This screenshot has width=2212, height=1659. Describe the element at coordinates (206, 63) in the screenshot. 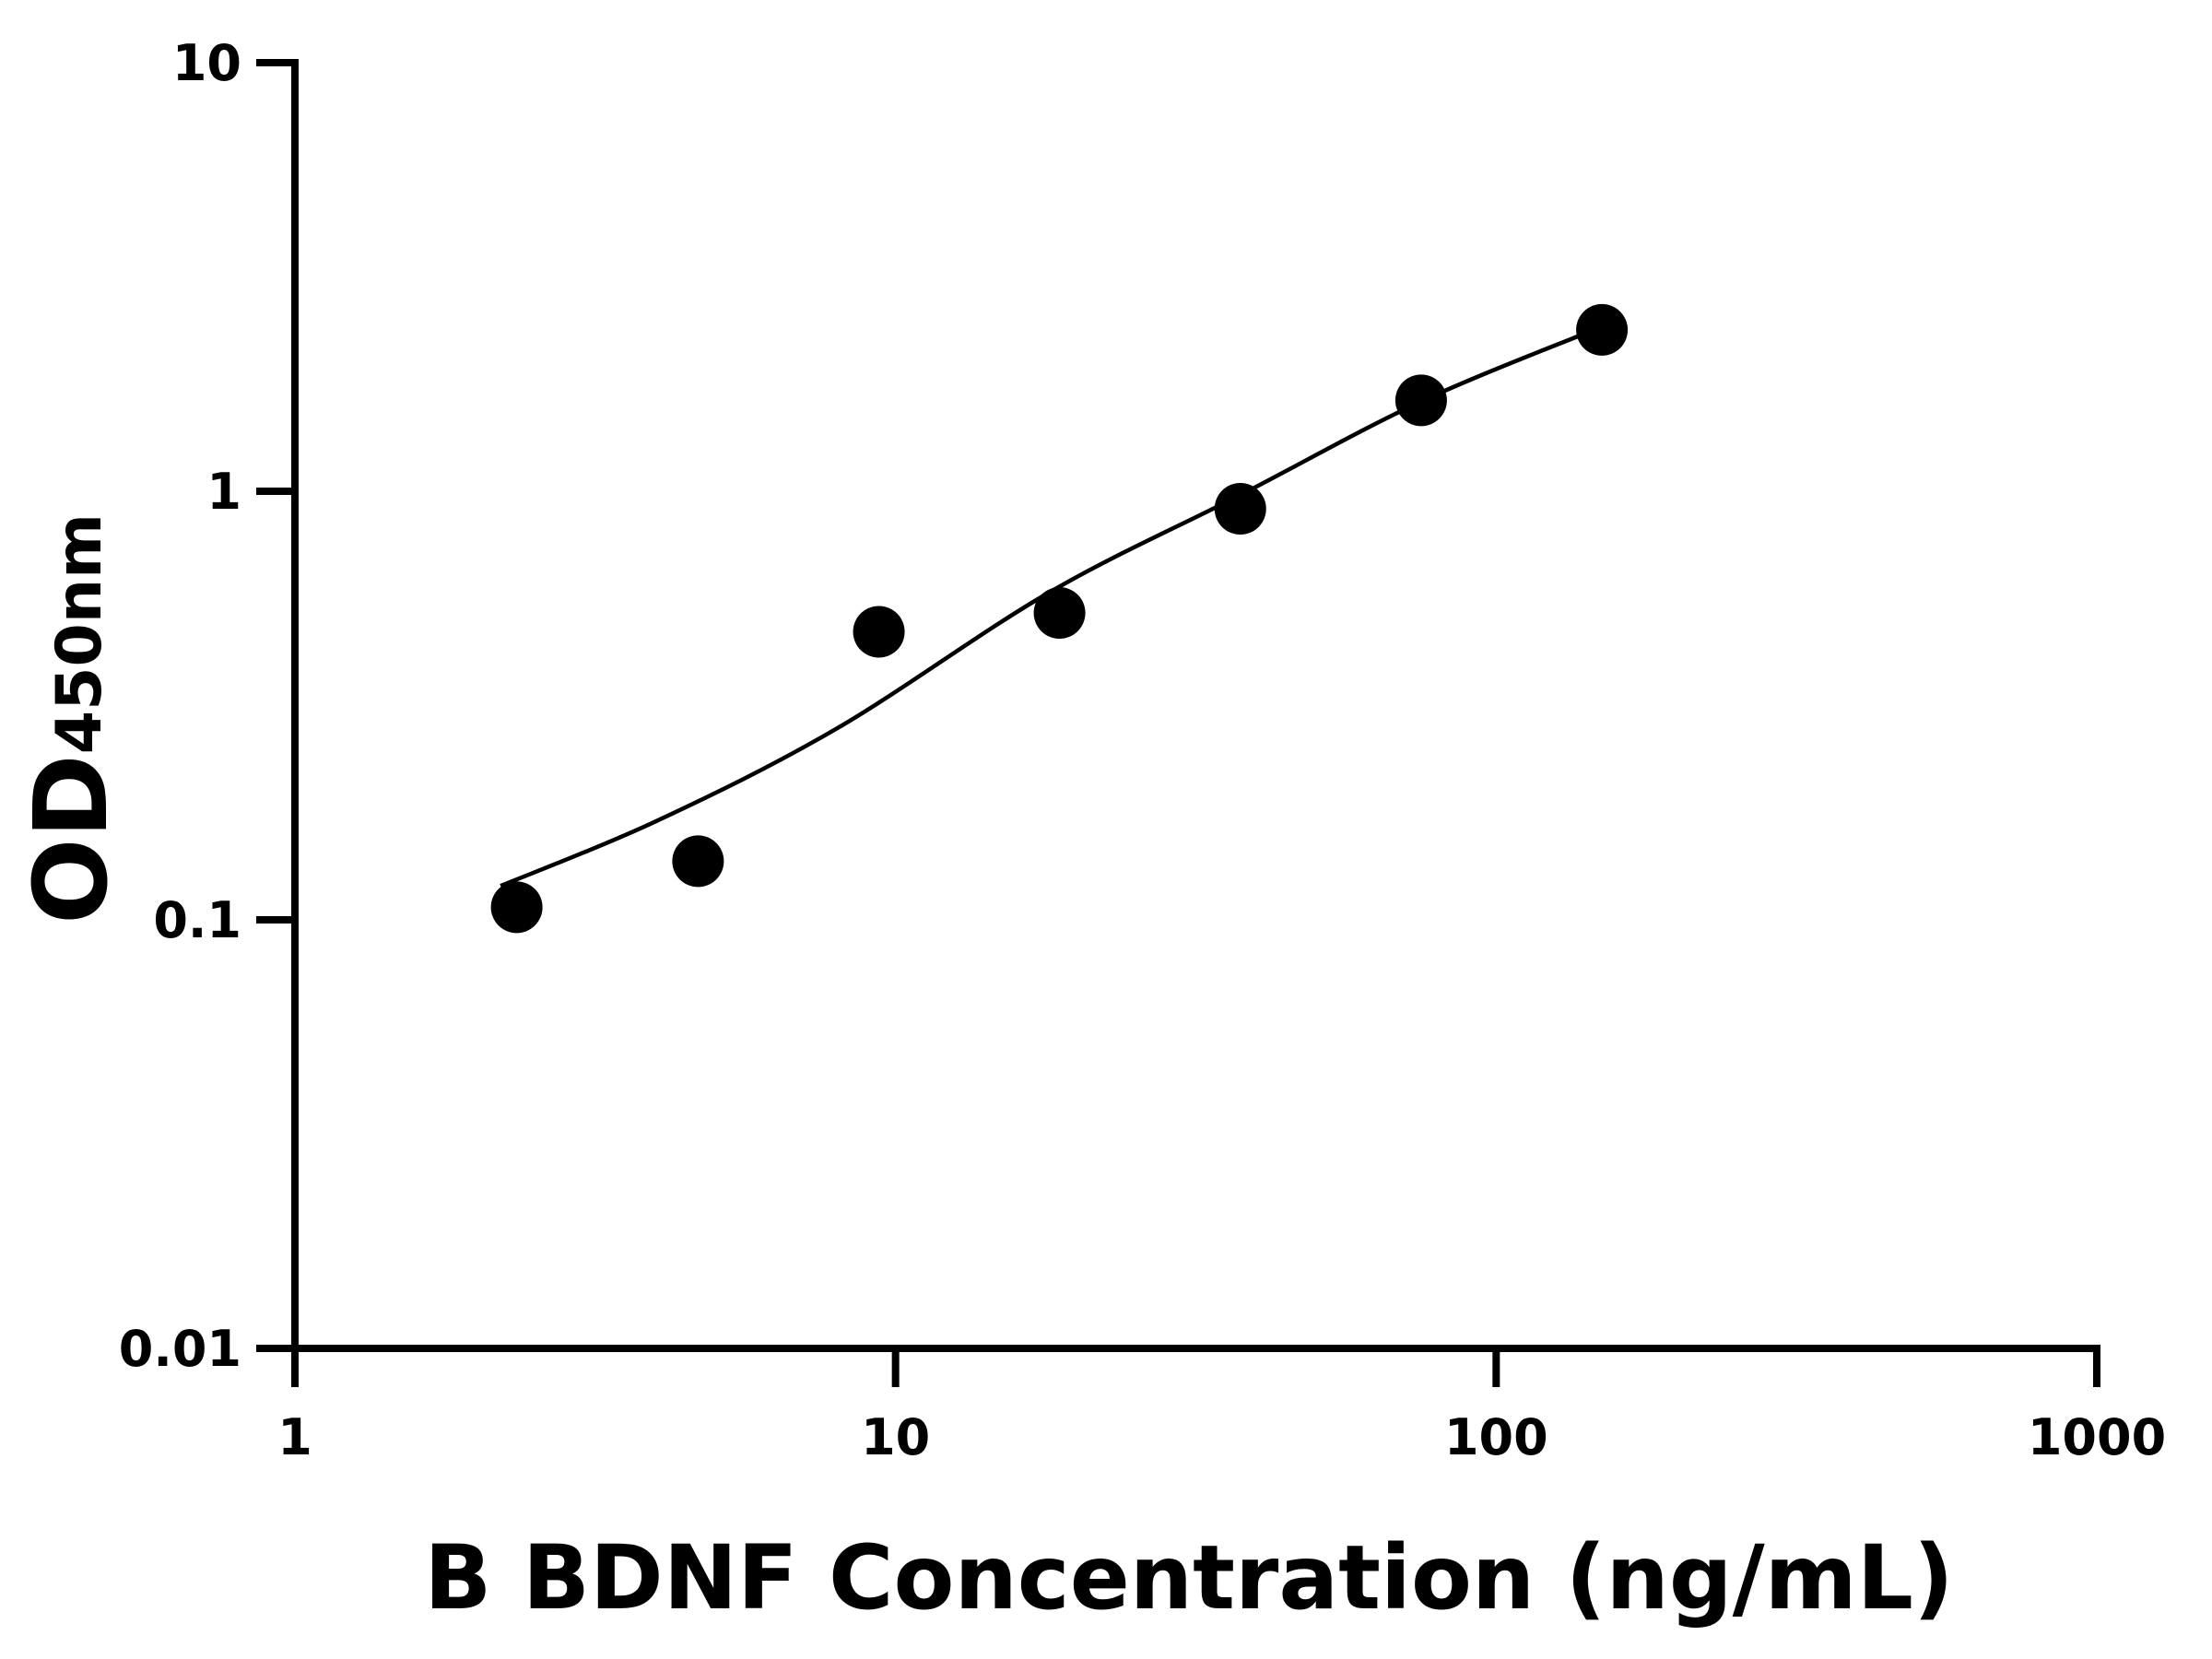

I see `y-tick-label: 10` at that location.